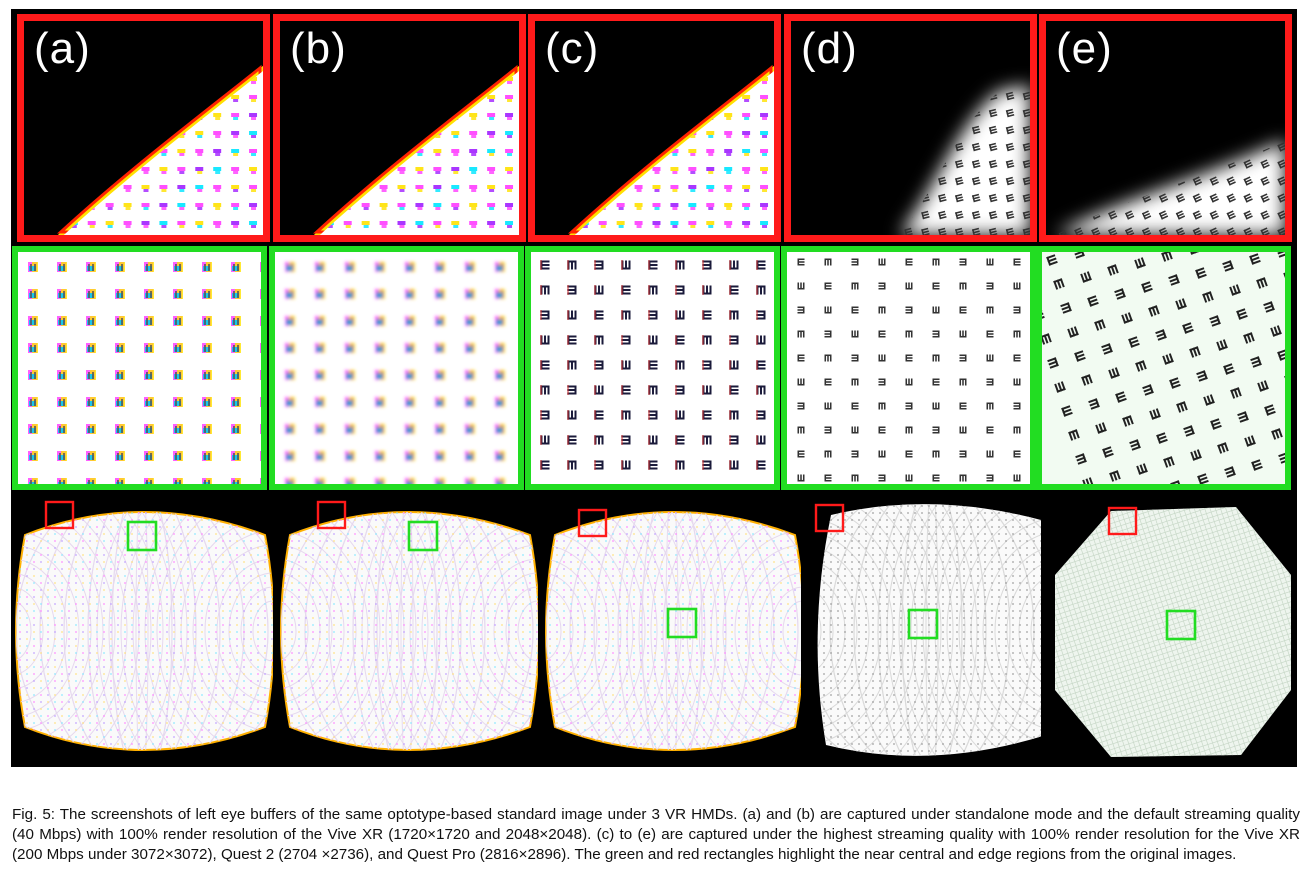  Describe the element at coordinates (318, 49) in the screenshot. I see `panel-label-b: (b)` at that location.